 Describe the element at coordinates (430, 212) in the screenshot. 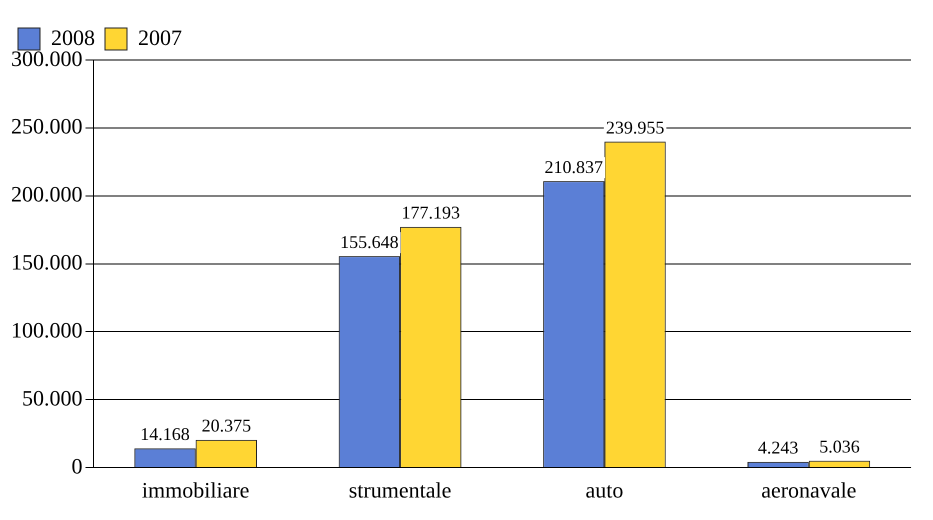

I see `data-label: 177.193` at that location.